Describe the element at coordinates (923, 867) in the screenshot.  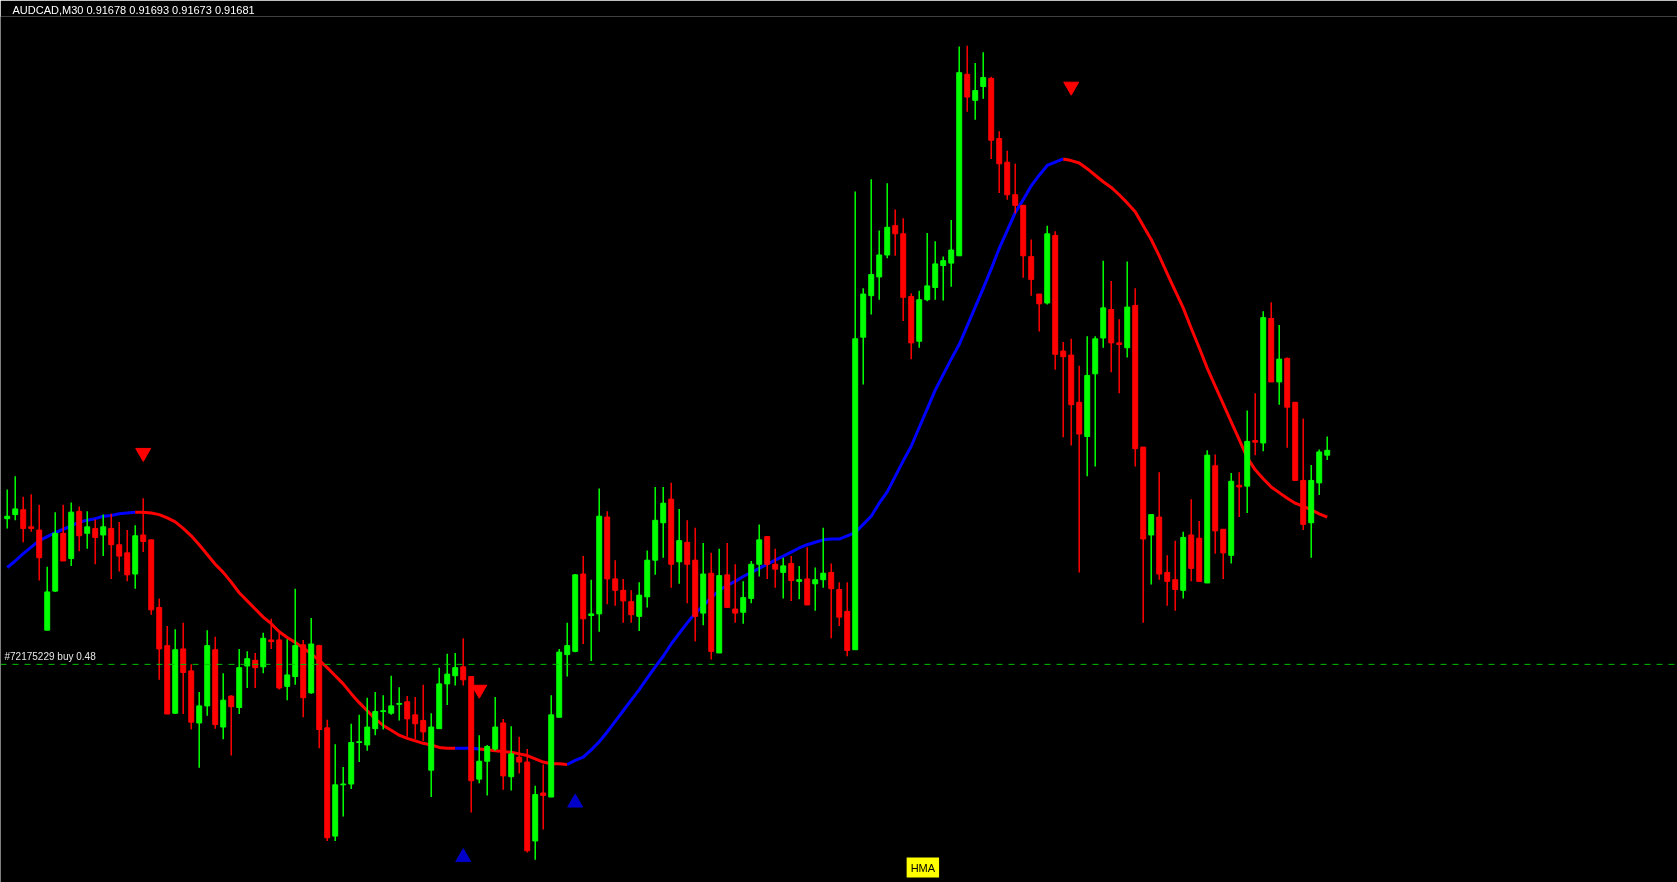
I see `text: HMA` at that location.